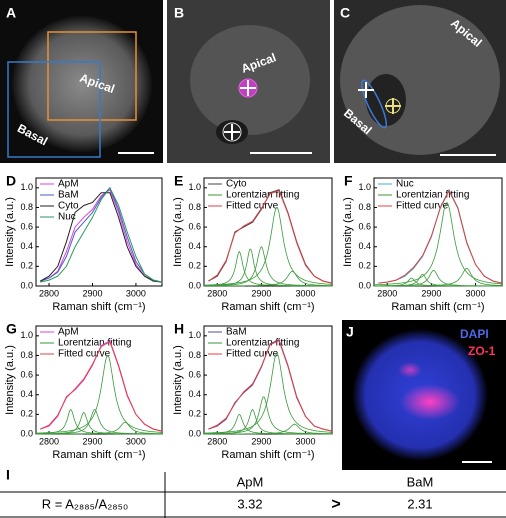 This screenshot has width=506, height=518. Describe the element at coordinates (8, 475) in the screenshot. I see `panel-label: I` at that location.